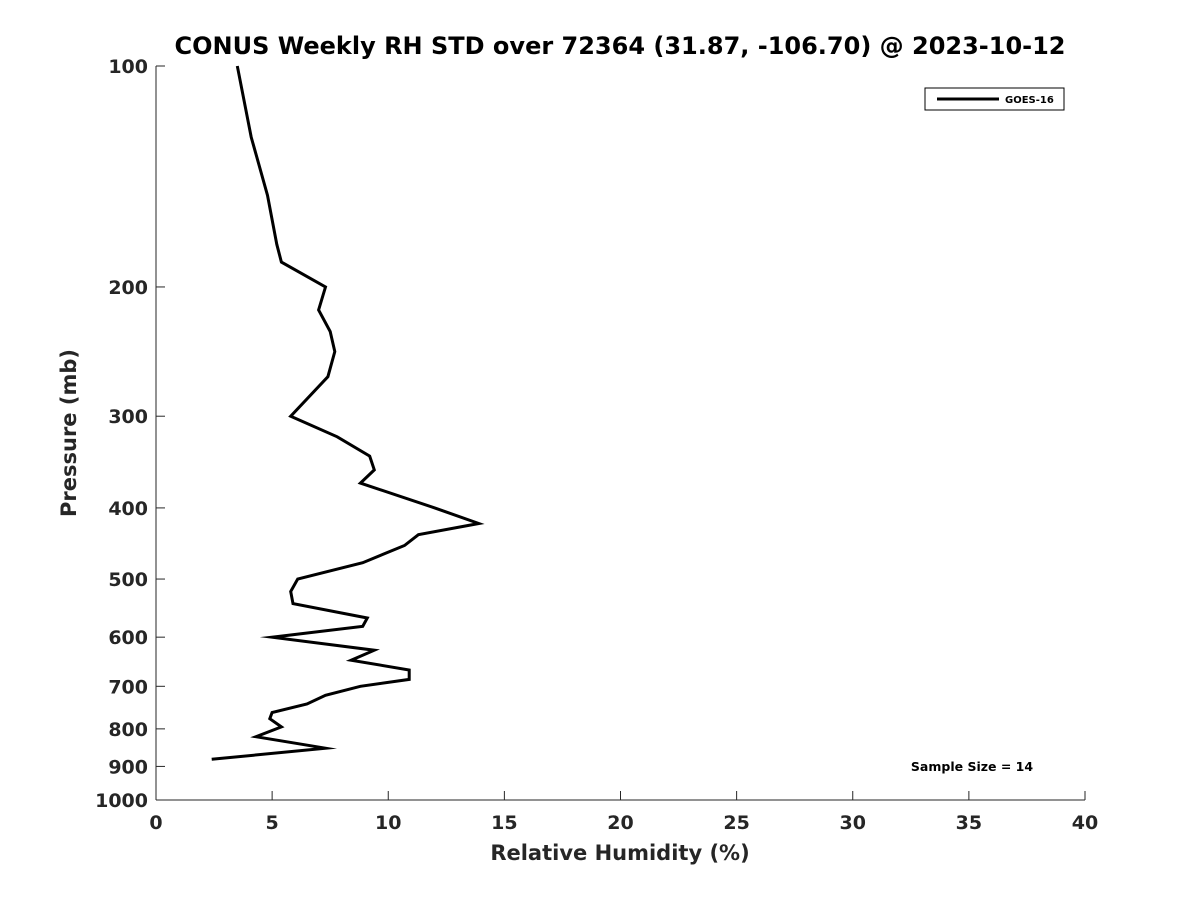  What do you see at coordinates (128, 509) in the screenshot?
I see `y-tick-label: 400` at bounding box center [128, 509].